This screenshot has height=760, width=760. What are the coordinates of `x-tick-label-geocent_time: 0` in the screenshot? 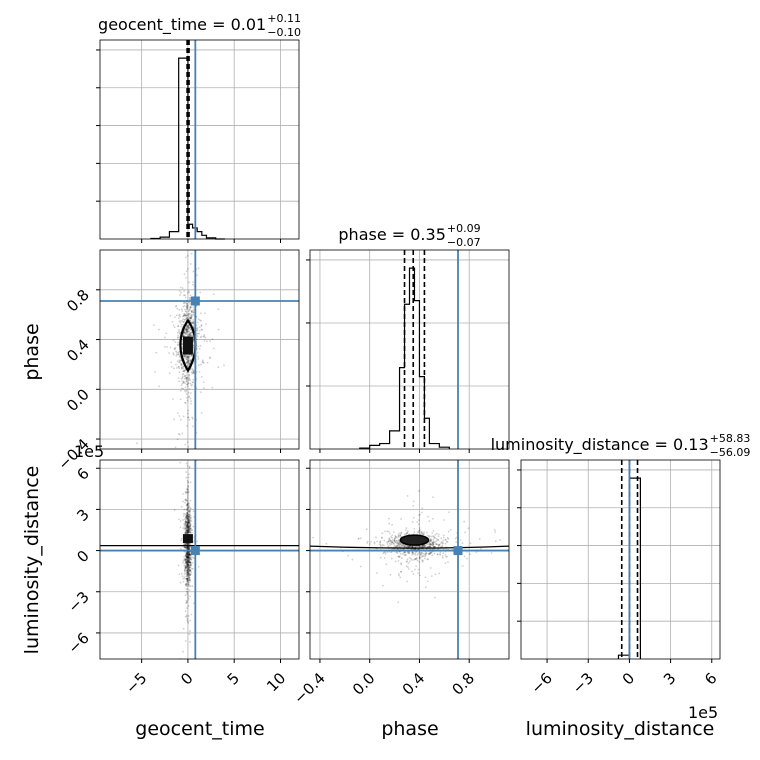 It's located at (186, 678).